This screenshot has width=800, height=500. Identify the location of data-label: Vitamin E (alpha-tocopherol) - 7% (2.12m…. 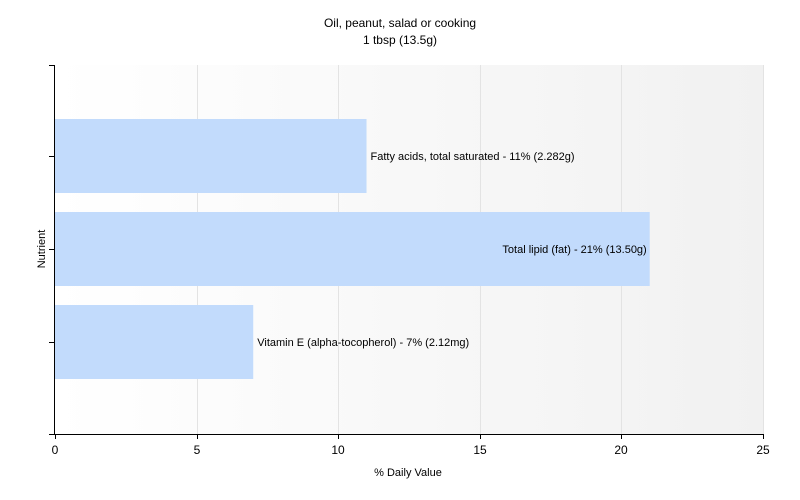
(363, 343).